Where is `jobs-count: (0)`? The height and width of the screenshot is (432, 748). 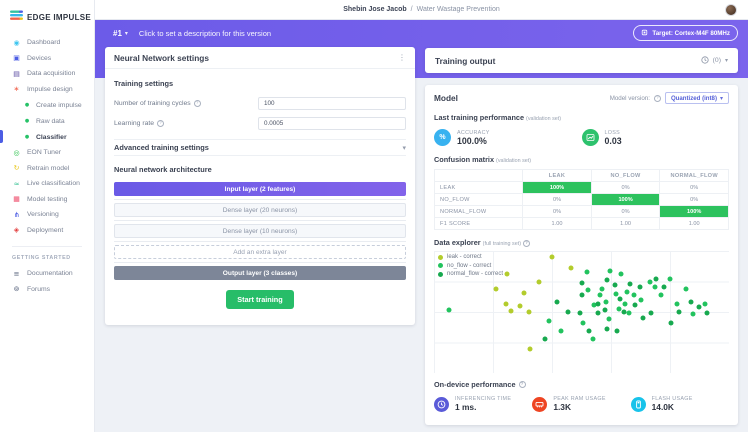
jobs-count: (0) is located at coordinates (716, 60).